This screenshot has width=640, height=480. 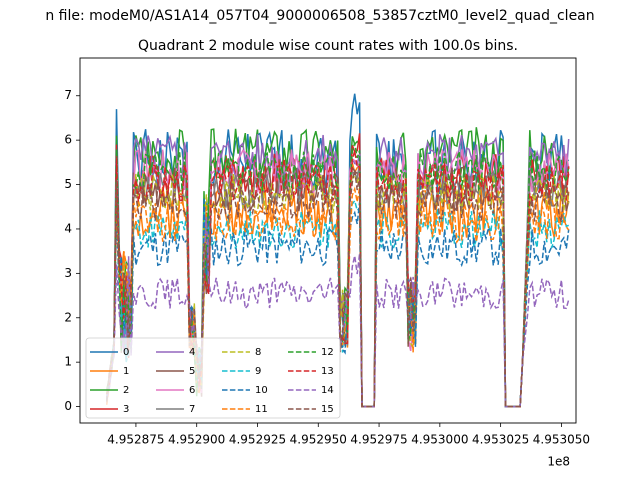 What do you see at coordinates (261, 390) in the screenshot?
I see `legend-label-10: 10` at bounding box center [261, 390].